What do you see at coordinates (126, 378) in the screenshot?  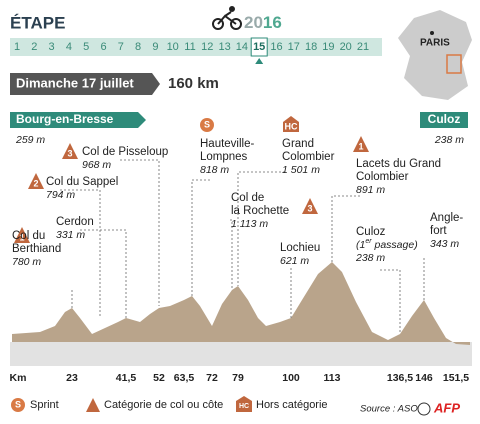 I see `km-label: 41,5` at bounding box center [126, 378].